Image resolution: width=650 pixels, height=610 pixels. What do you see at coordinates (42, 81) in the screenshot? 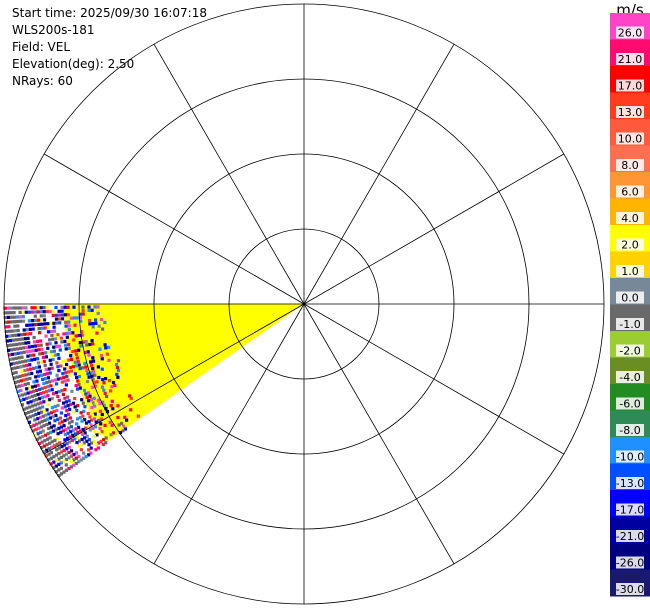
I see `nrays-label: NRays: 60` at bounding box center [42, 81].